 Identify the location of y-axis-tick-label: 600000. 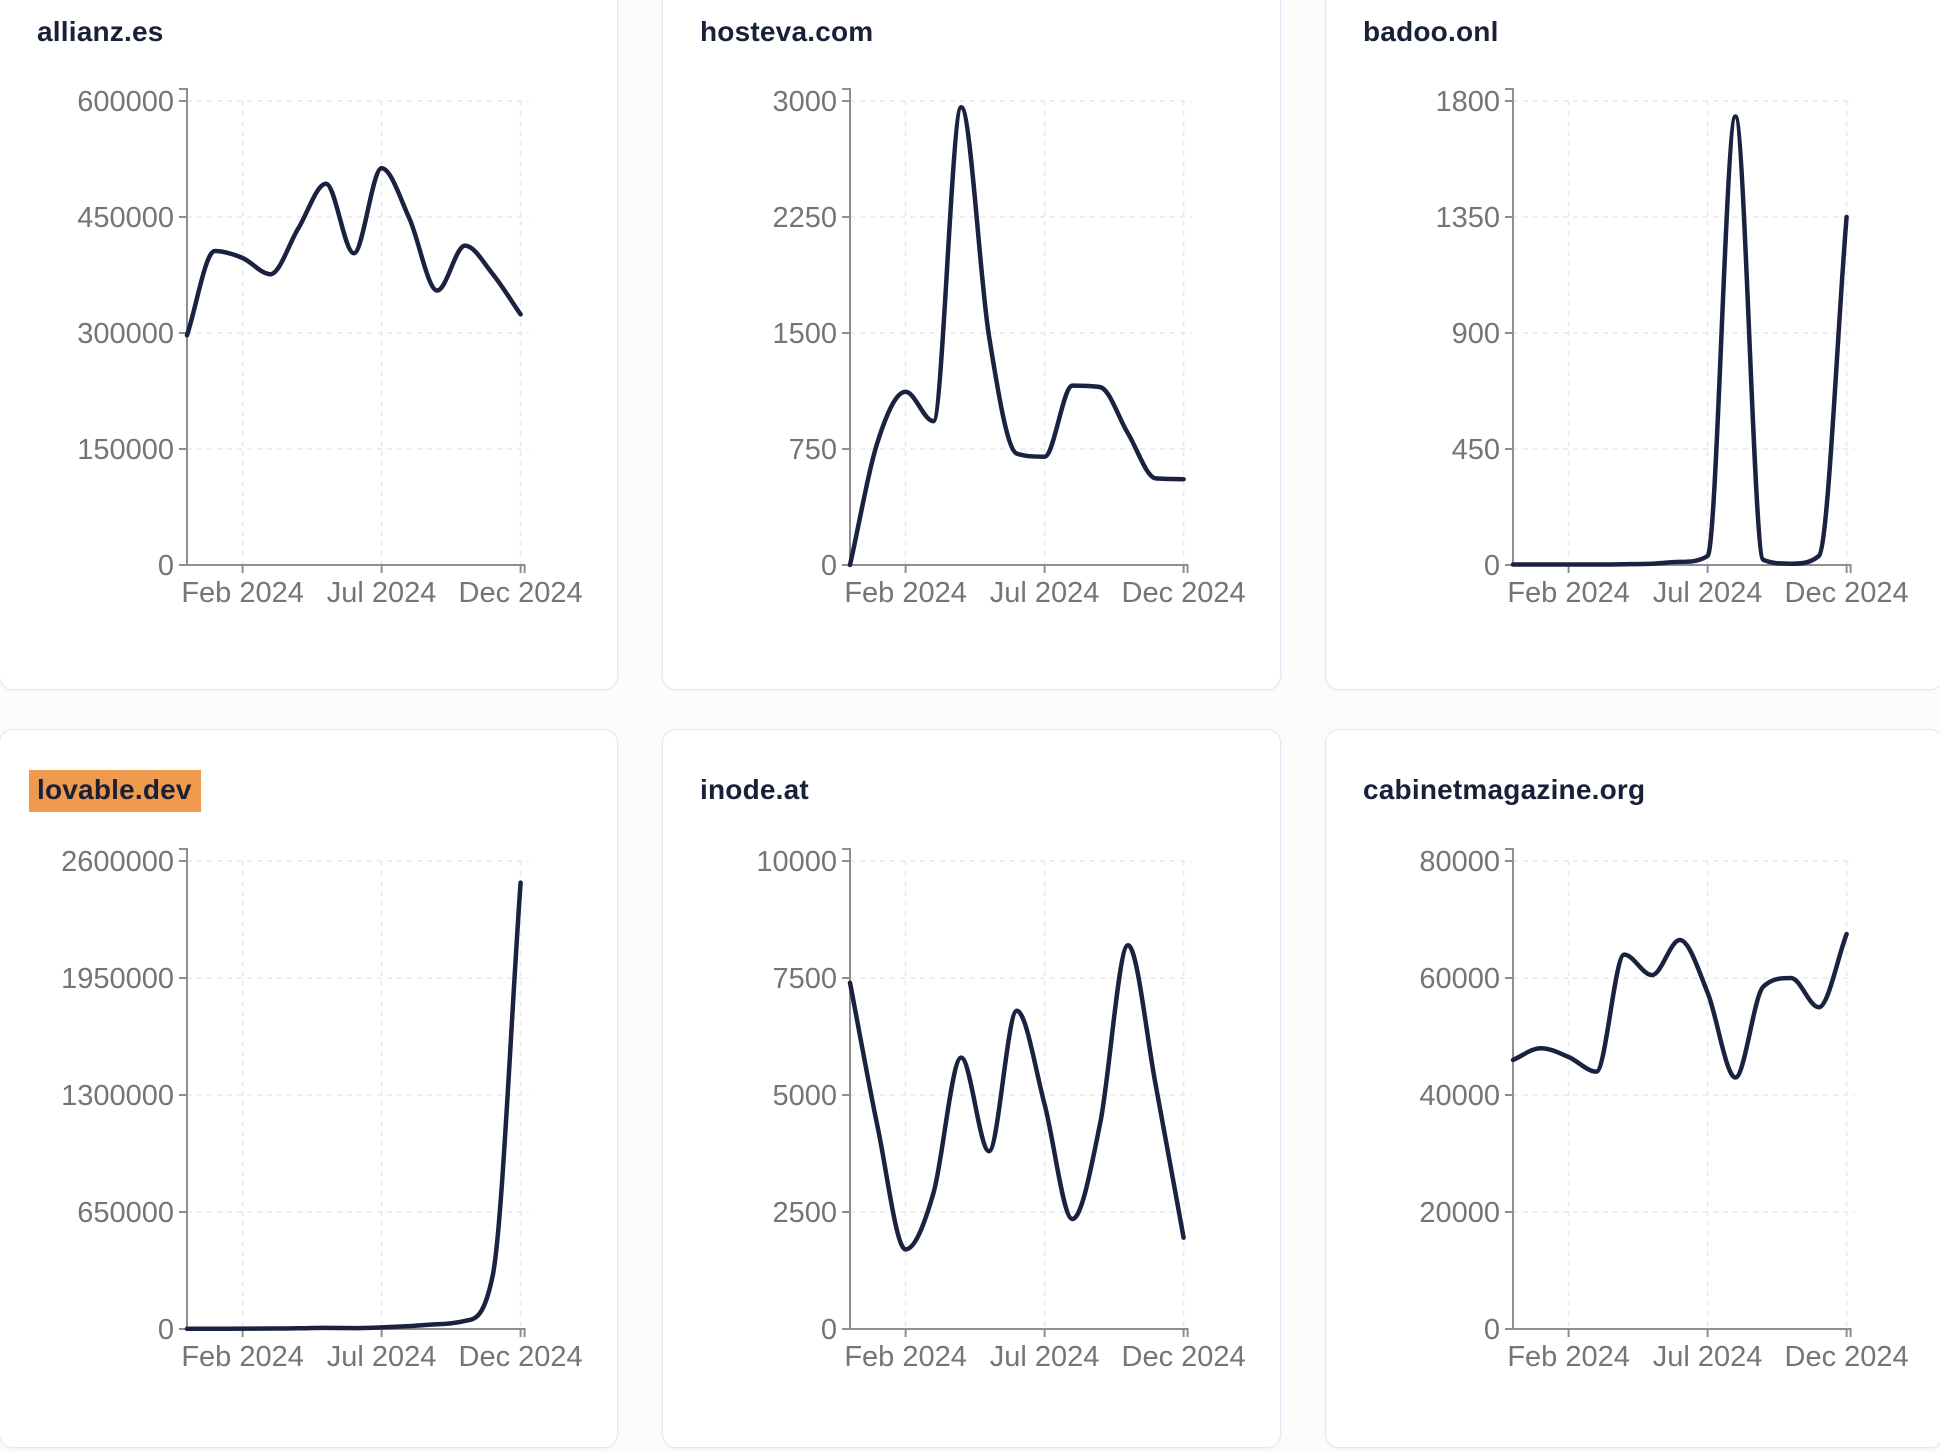
(125, 102).